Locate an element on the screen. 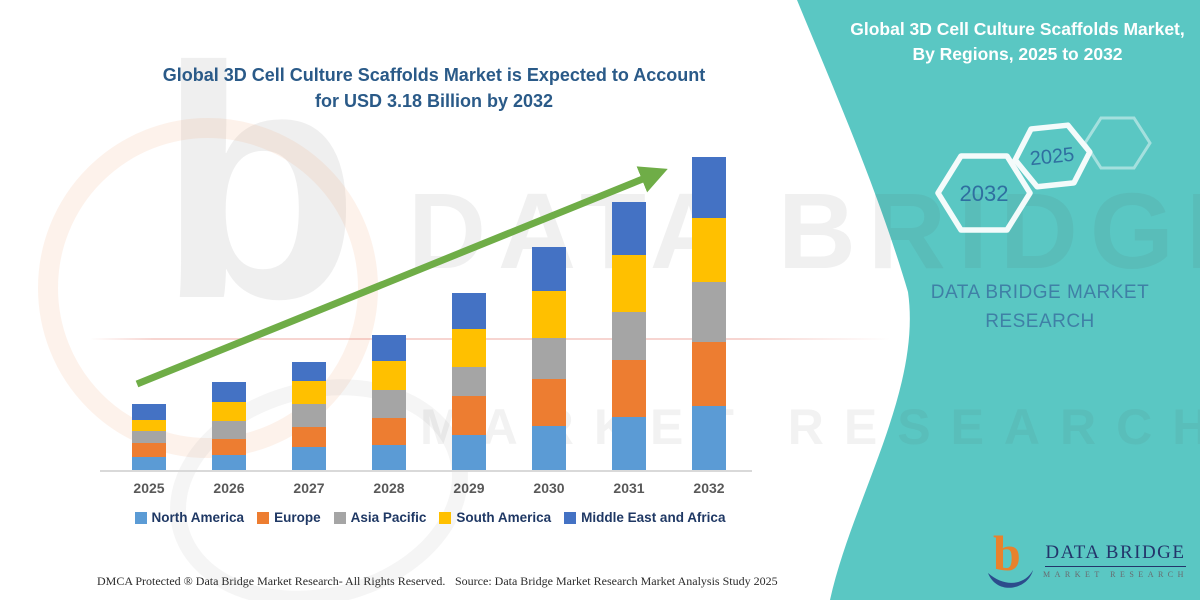  legend-item-north-america: North America is located at coordinates (189, 517).